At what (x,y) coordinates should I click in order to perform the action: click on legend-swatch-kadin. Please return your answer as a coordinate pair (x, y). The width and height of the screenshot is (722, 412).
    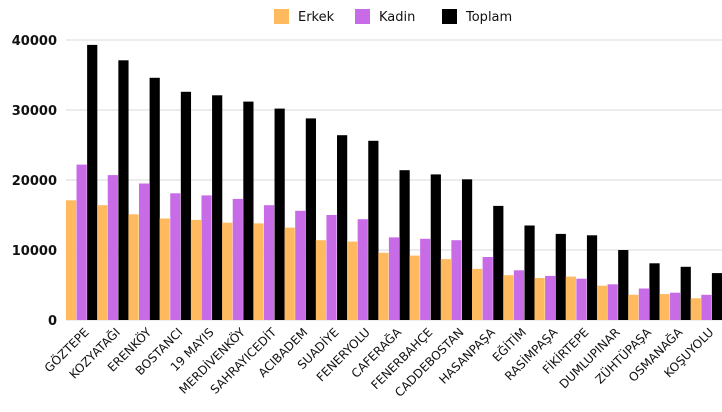
    Looking at the image, I should click on (362, 16).